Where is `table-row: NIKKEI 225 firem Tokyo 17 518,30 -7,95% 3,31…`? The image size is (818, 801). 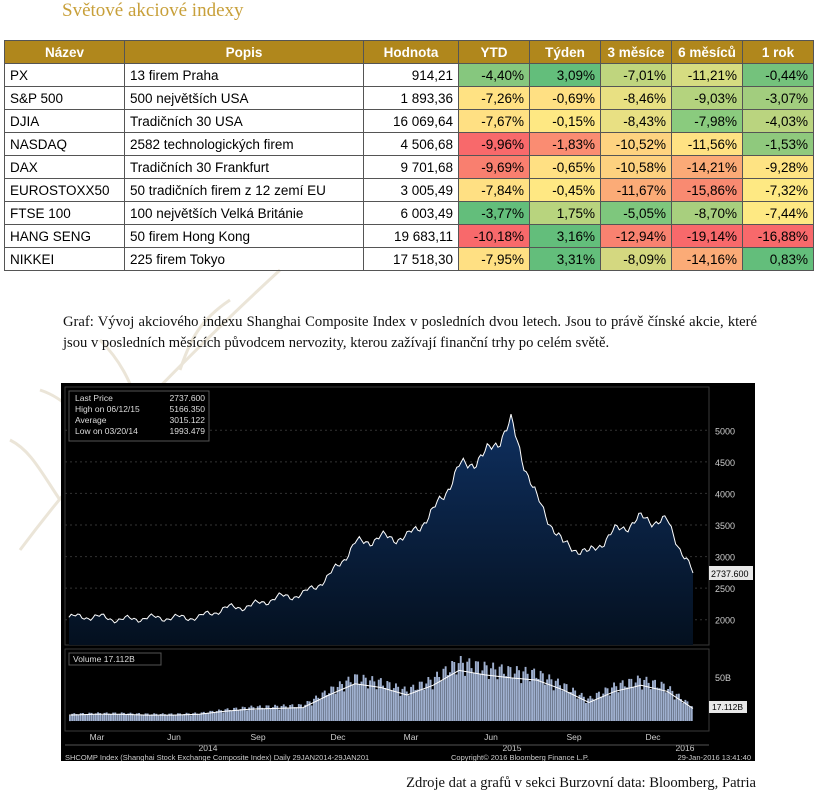 table-row: NIKKEI 225 firem Tokyo 17 518,30 -7,95% 3,31… is located at coordinates (409, 259).